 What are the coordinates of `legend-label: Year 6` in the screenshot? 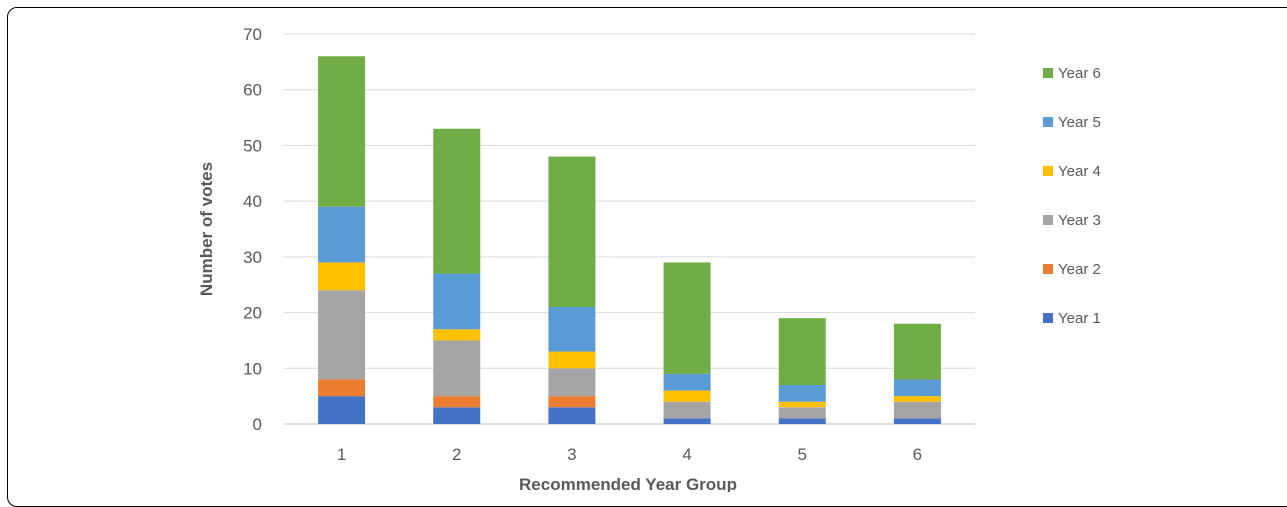 It's located at (1079, 73).